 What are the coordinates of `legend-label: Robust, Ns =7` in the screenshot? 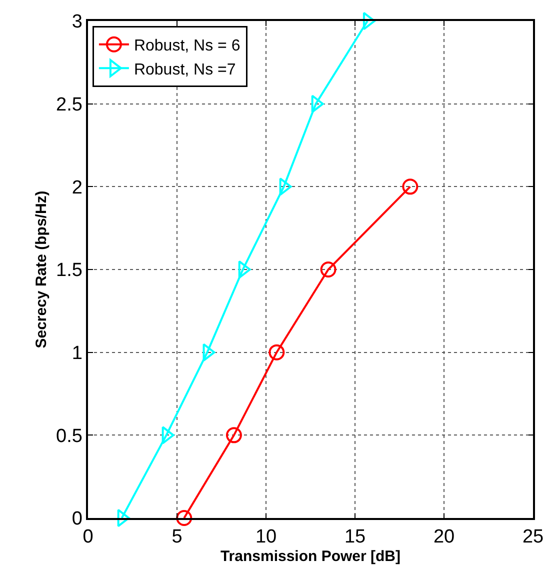 It's located at (185, 69).